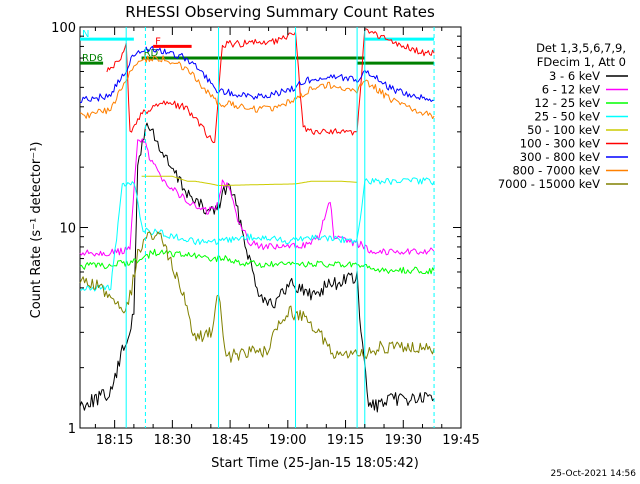 The image size is (640, 484). Describe the element at coordinates (403, 440) in the screenshot. I see `x-tick-label: 19:30` at that location.